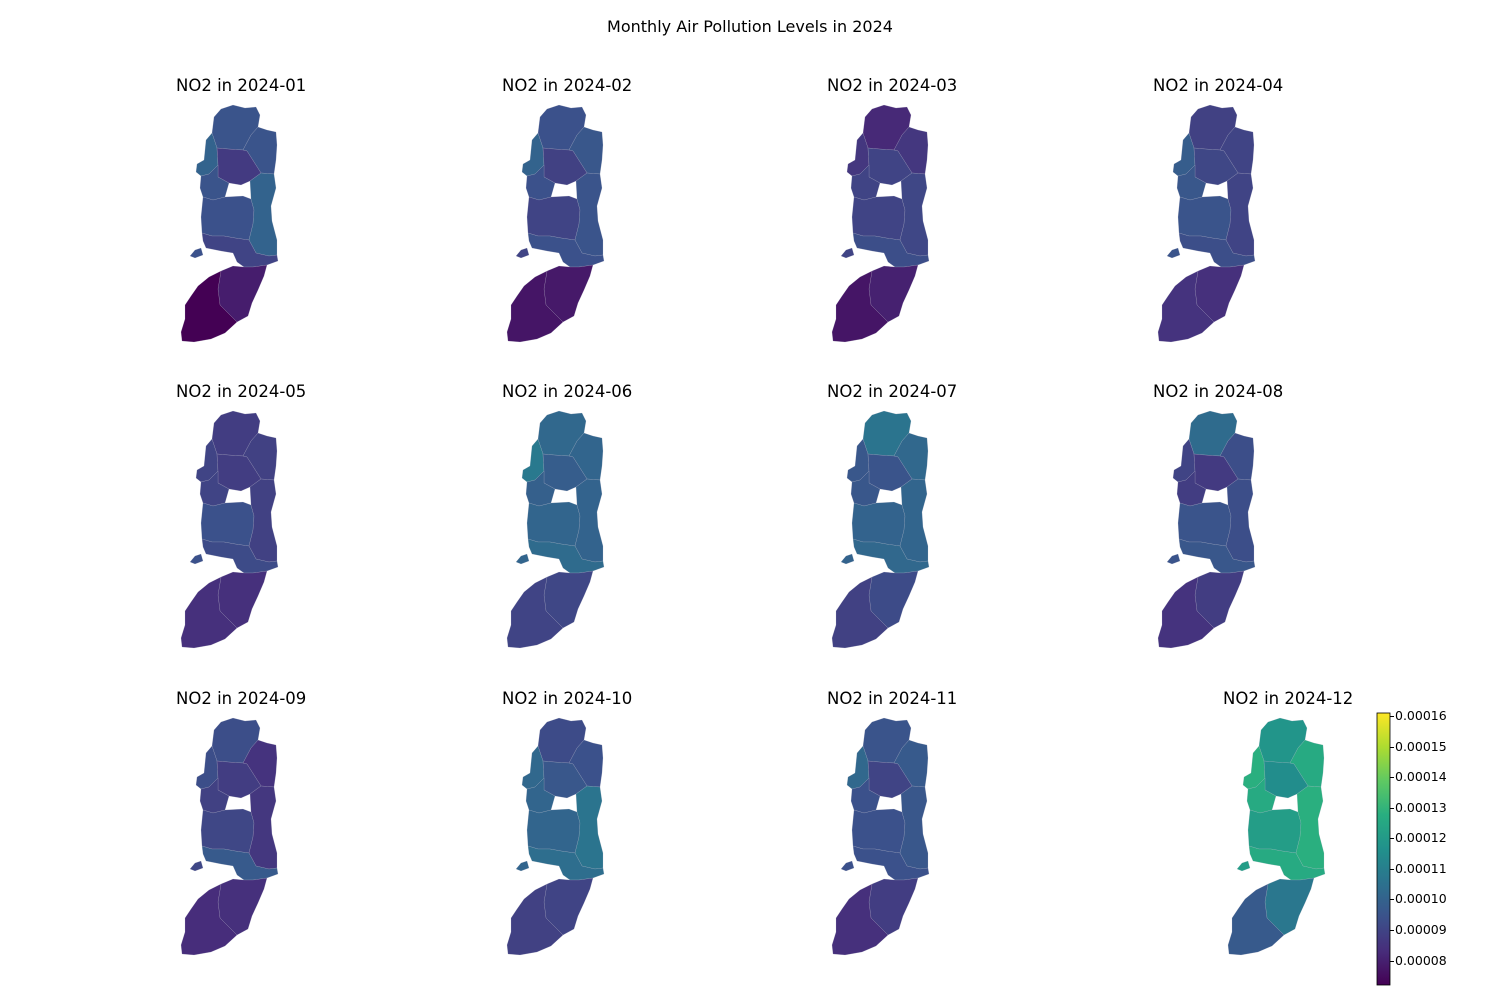 The height and width of the screenshot is (1000, 1500). What do you see at coordinates (1383, 849) in the screenshot?
I see `colorbar` at bounding box center [1383, 849].